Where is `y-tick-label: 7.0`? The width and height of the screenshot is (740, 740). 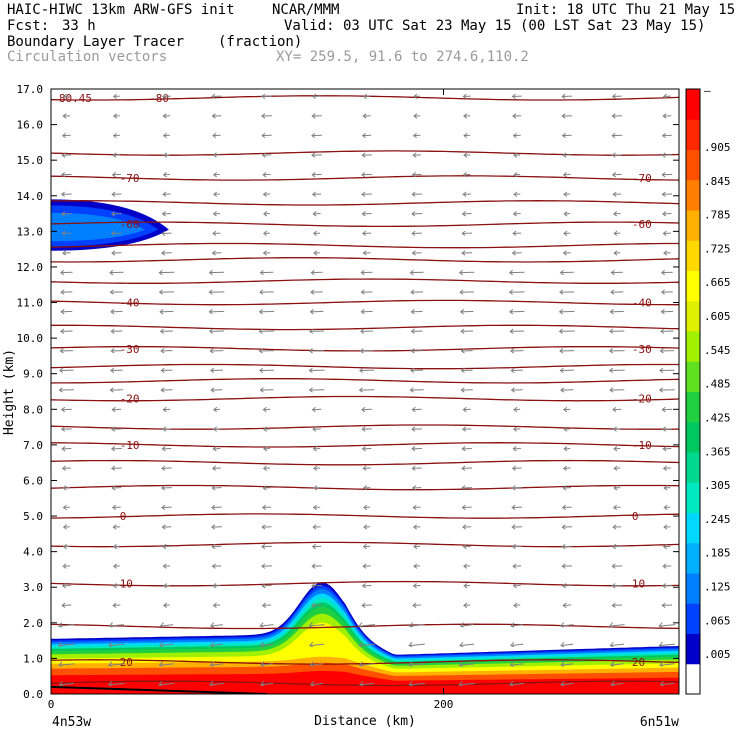 y-tick-label: 7.0 is located at coordinates (33, 445).